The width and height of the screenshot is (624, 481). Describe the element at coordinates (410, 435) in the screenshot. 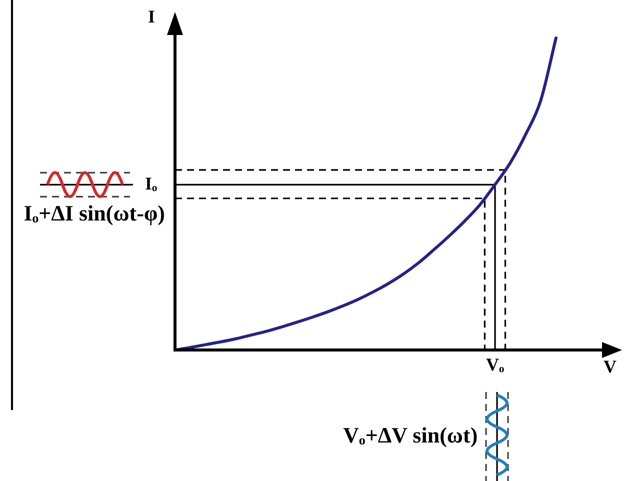

I see `text: Vₒ+ΔV sin(ωt)` at that location.